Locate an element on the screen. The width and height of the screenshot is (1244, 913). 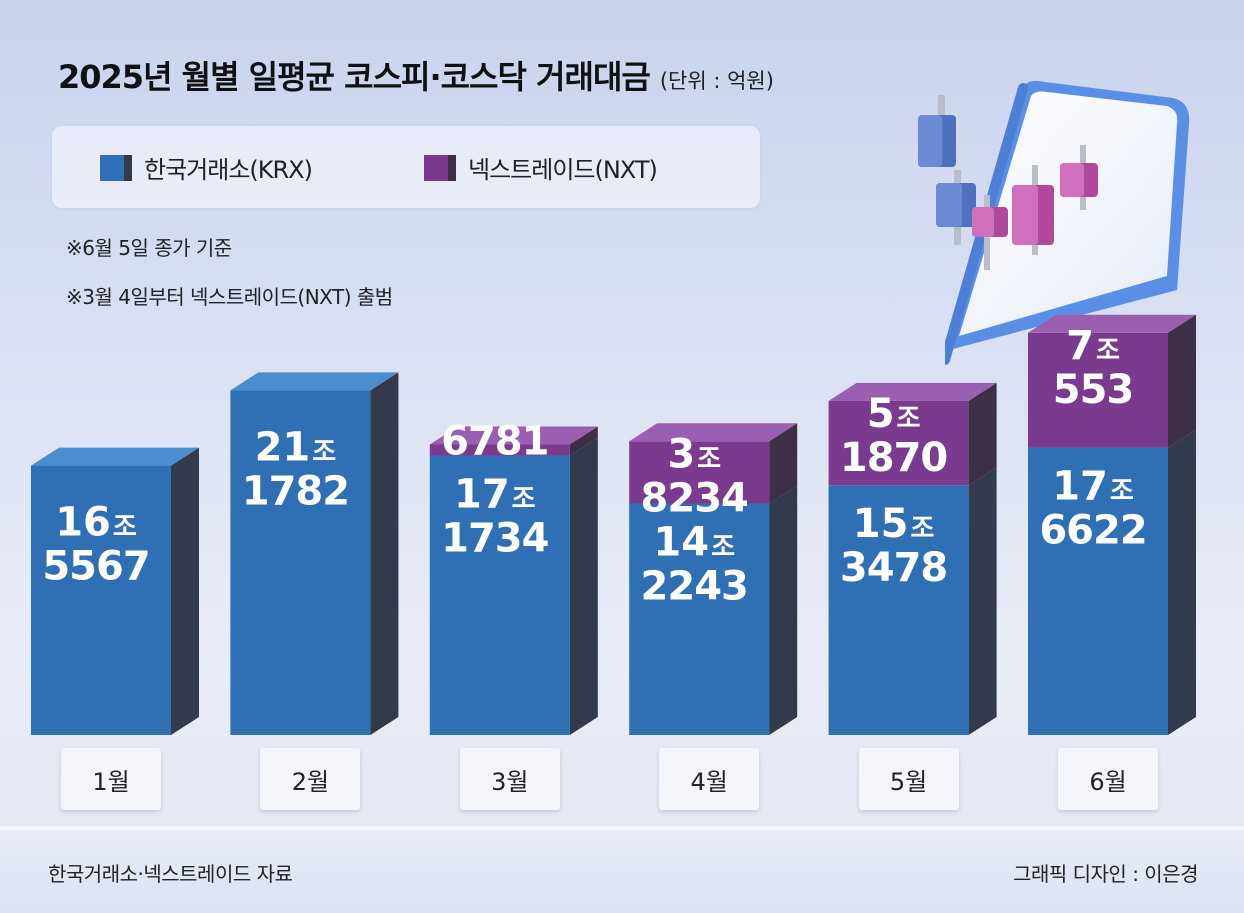
credit-text: 그래픽 디자인 : 이은경 is located at coordinates (1105, 874).